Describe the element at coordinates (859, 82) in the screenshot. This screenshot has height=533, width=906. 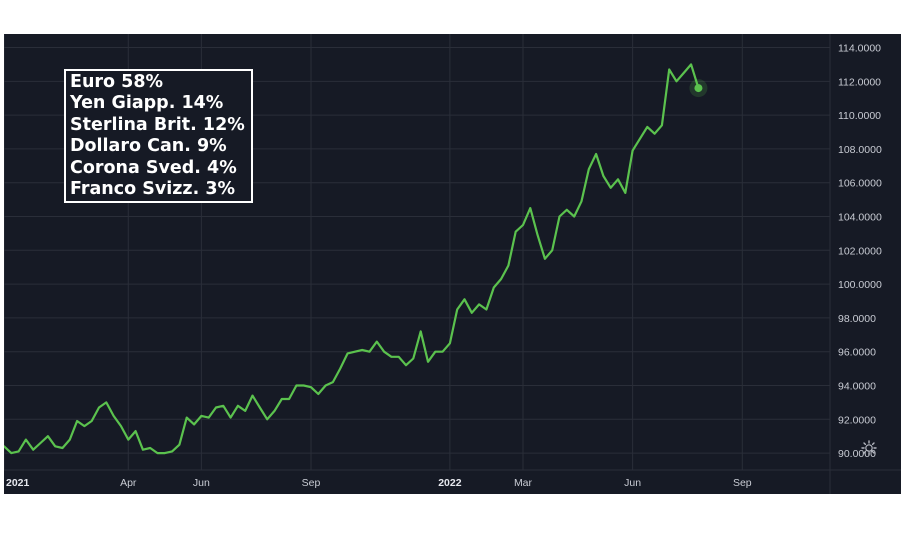
I see `y-tick-label: 112.0000` at that location.